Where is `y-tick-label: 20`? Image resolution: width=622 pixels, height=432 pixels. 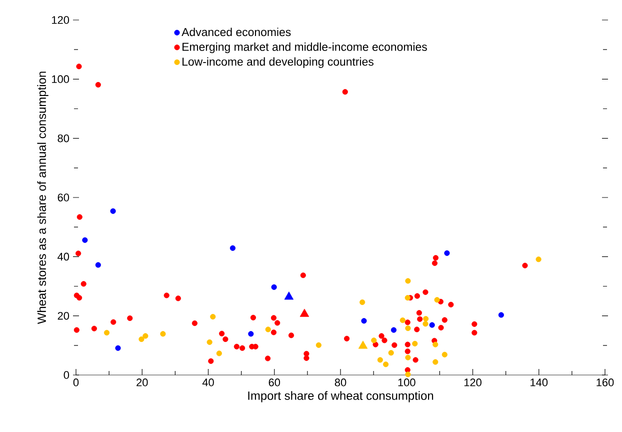
y-tick-label: 20 is located at coordinates (64, 316).